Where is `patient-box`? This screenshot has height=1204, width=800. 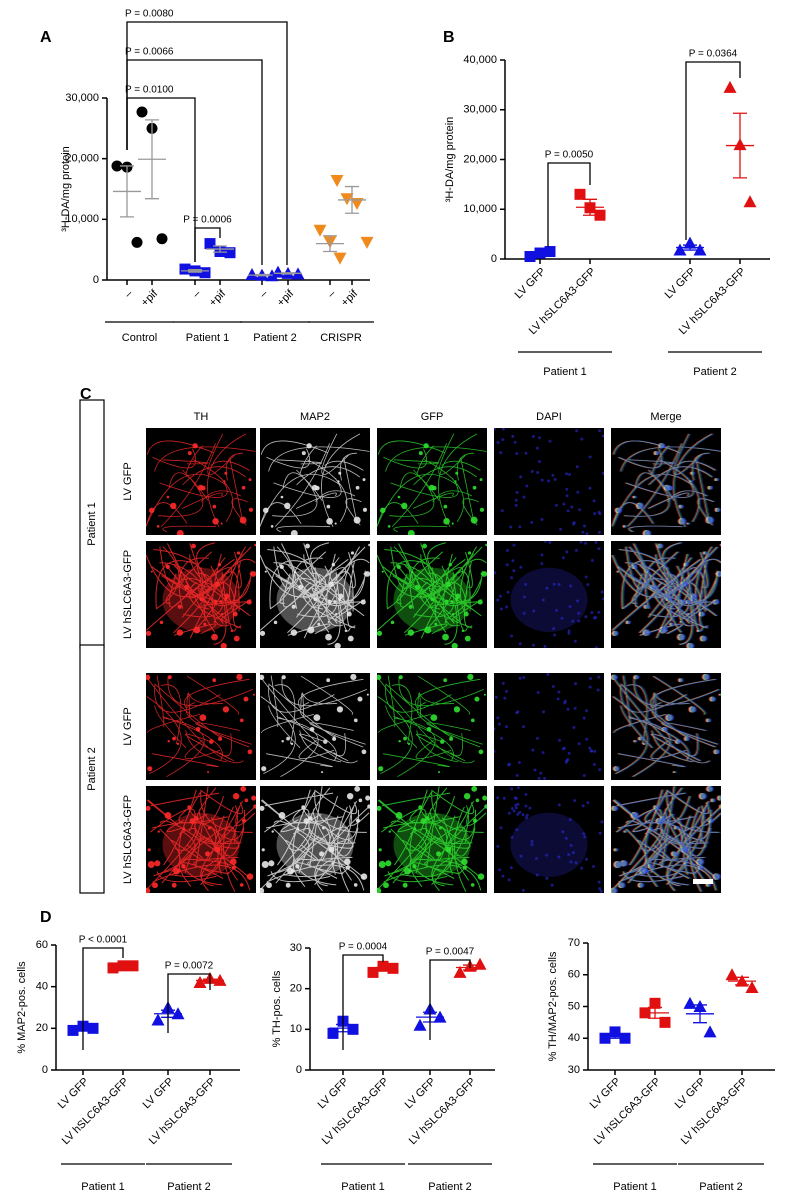 patient-box is located at coordinates (92, 524).